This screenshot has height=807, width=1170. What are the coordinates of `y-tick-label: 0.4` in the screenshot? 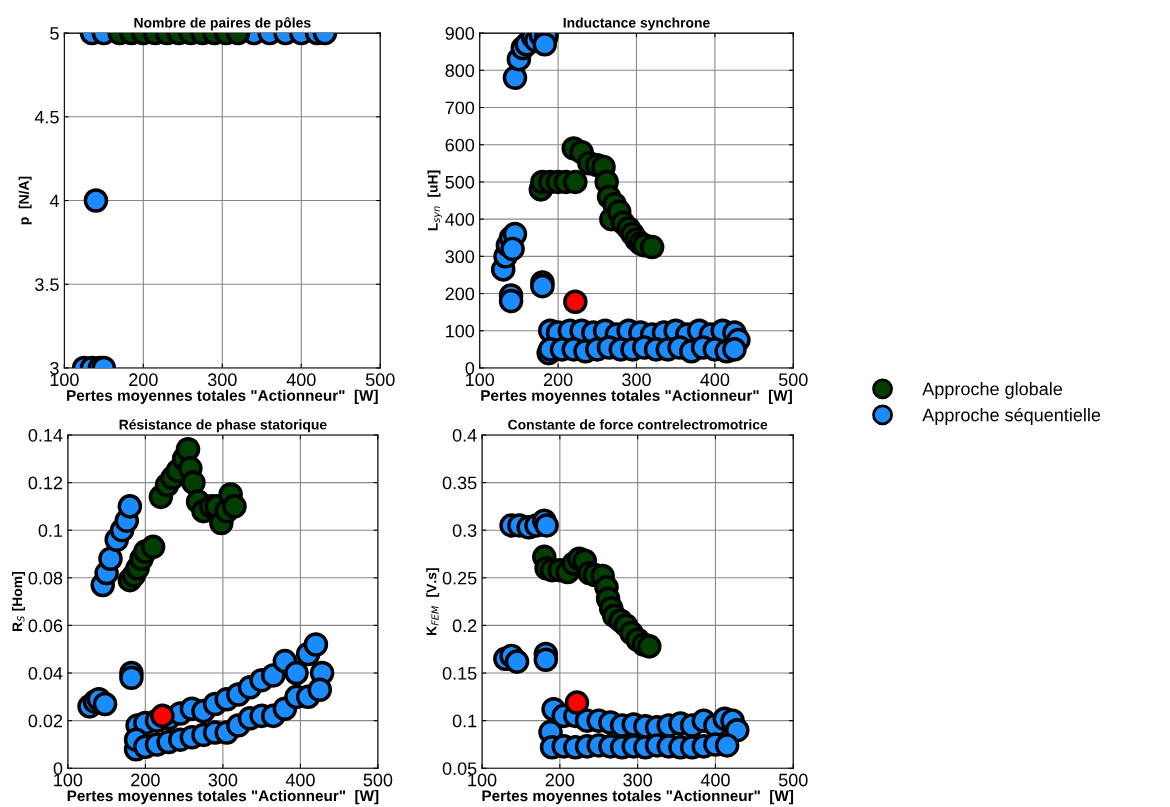 It's located at (464, 435).